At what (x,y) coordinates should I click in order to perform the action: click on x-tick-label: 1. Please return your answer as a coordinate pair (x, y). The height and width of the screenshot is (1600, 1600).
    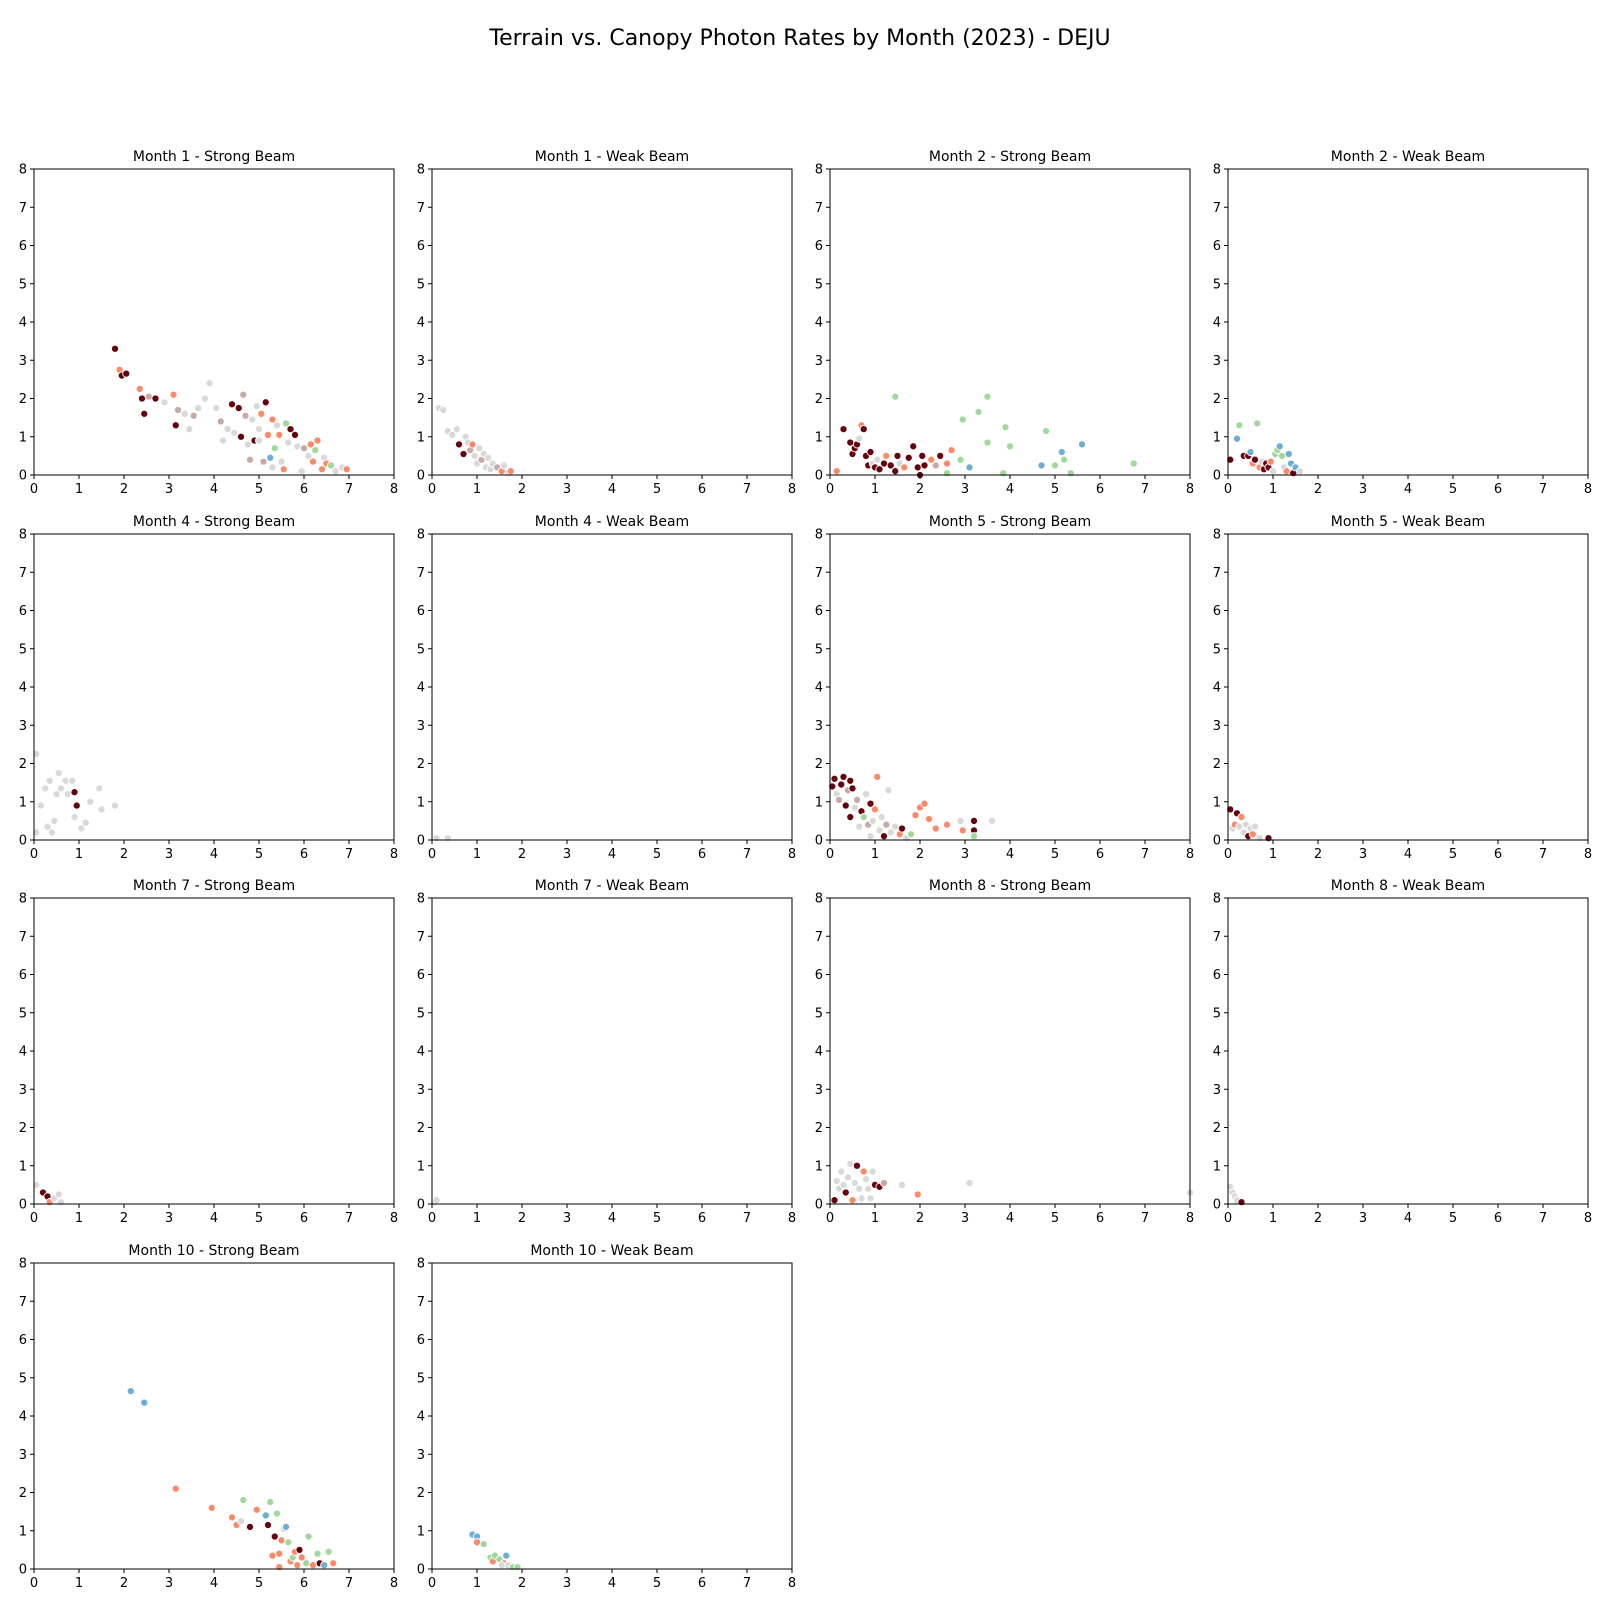
    Looking at the image, I should click on (477, 1583).